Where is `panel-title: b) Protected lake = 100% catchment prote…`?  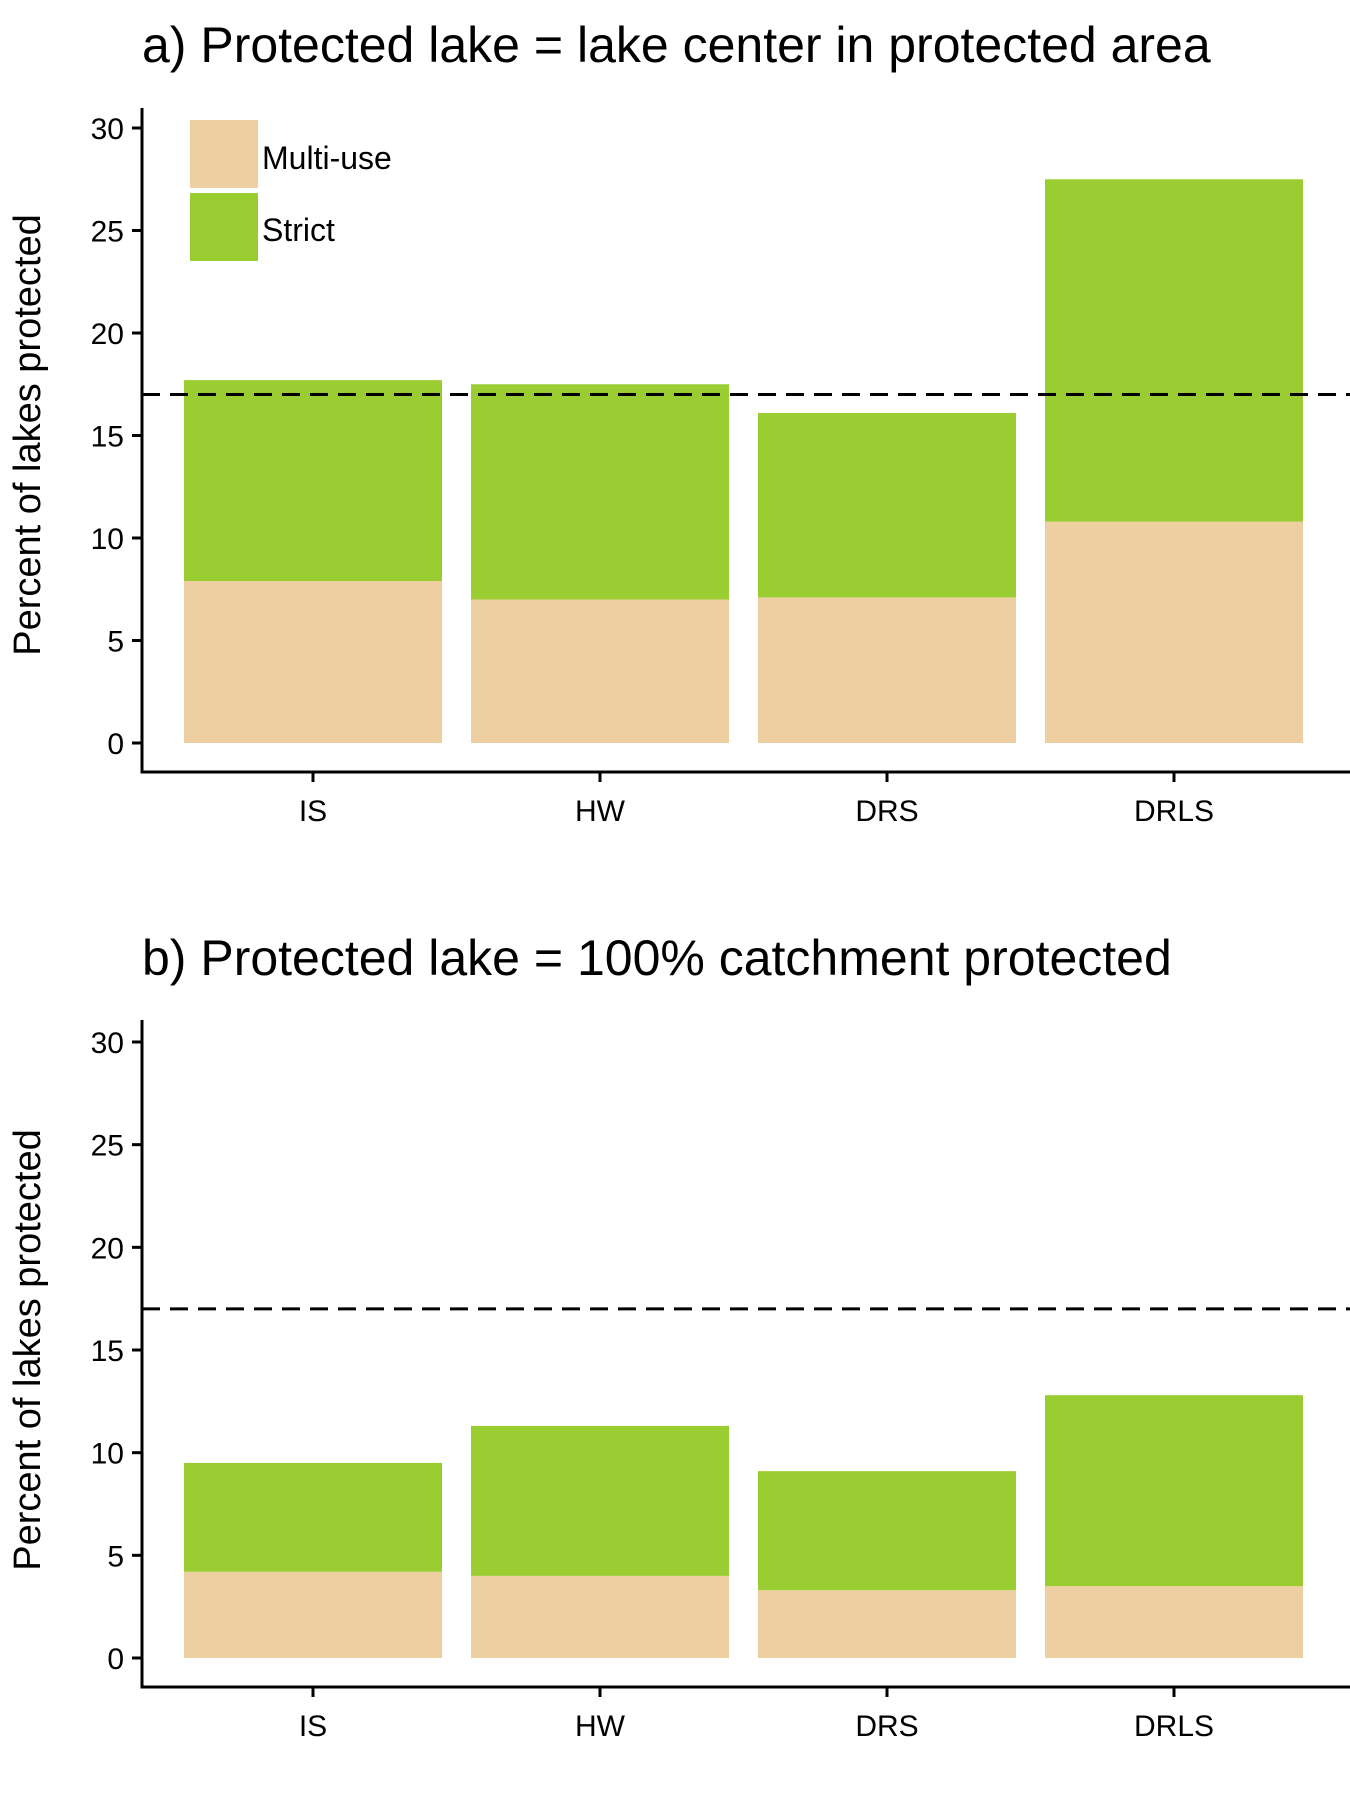 panel-title: b) Protected lake = 100% catchment prote… is located at coordinates (657, 958).